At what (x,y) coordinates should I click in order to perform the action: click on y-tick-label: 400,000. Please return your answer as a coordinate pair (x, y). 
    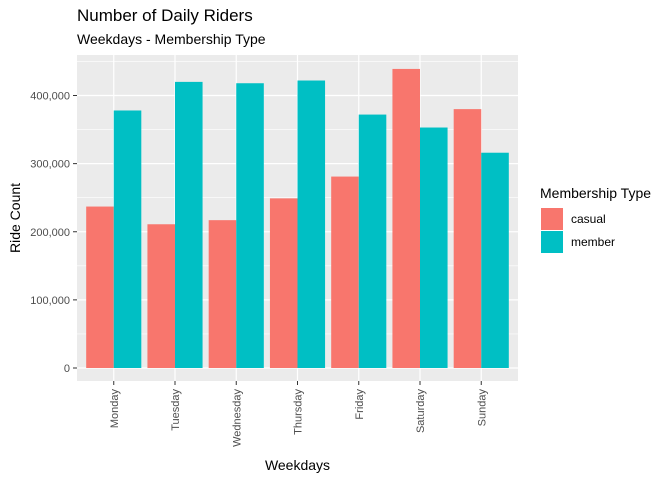
    Looking at the image, I should click on (50, 97).